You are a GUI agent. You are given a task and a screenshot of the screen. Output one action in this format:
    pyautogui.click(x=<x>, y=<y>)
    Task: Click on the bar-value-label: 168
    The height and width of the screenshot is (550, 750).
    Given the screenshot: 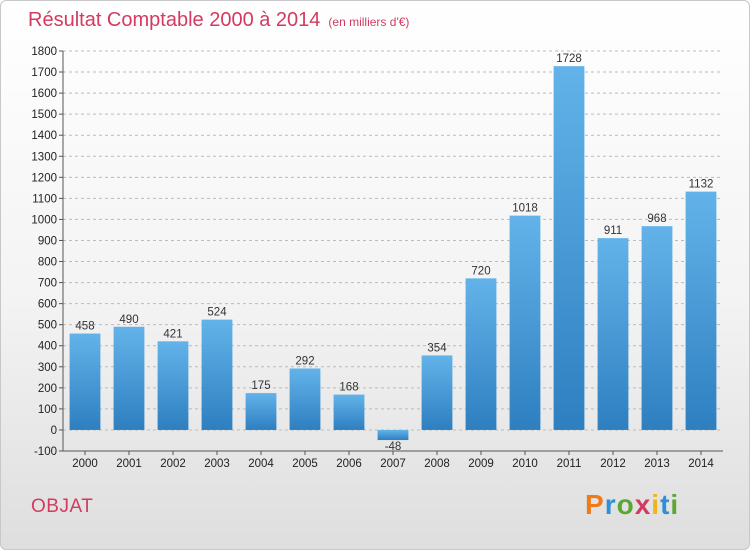 What is the action you would take?
    pyautogui.click(x=348, y=388)
    